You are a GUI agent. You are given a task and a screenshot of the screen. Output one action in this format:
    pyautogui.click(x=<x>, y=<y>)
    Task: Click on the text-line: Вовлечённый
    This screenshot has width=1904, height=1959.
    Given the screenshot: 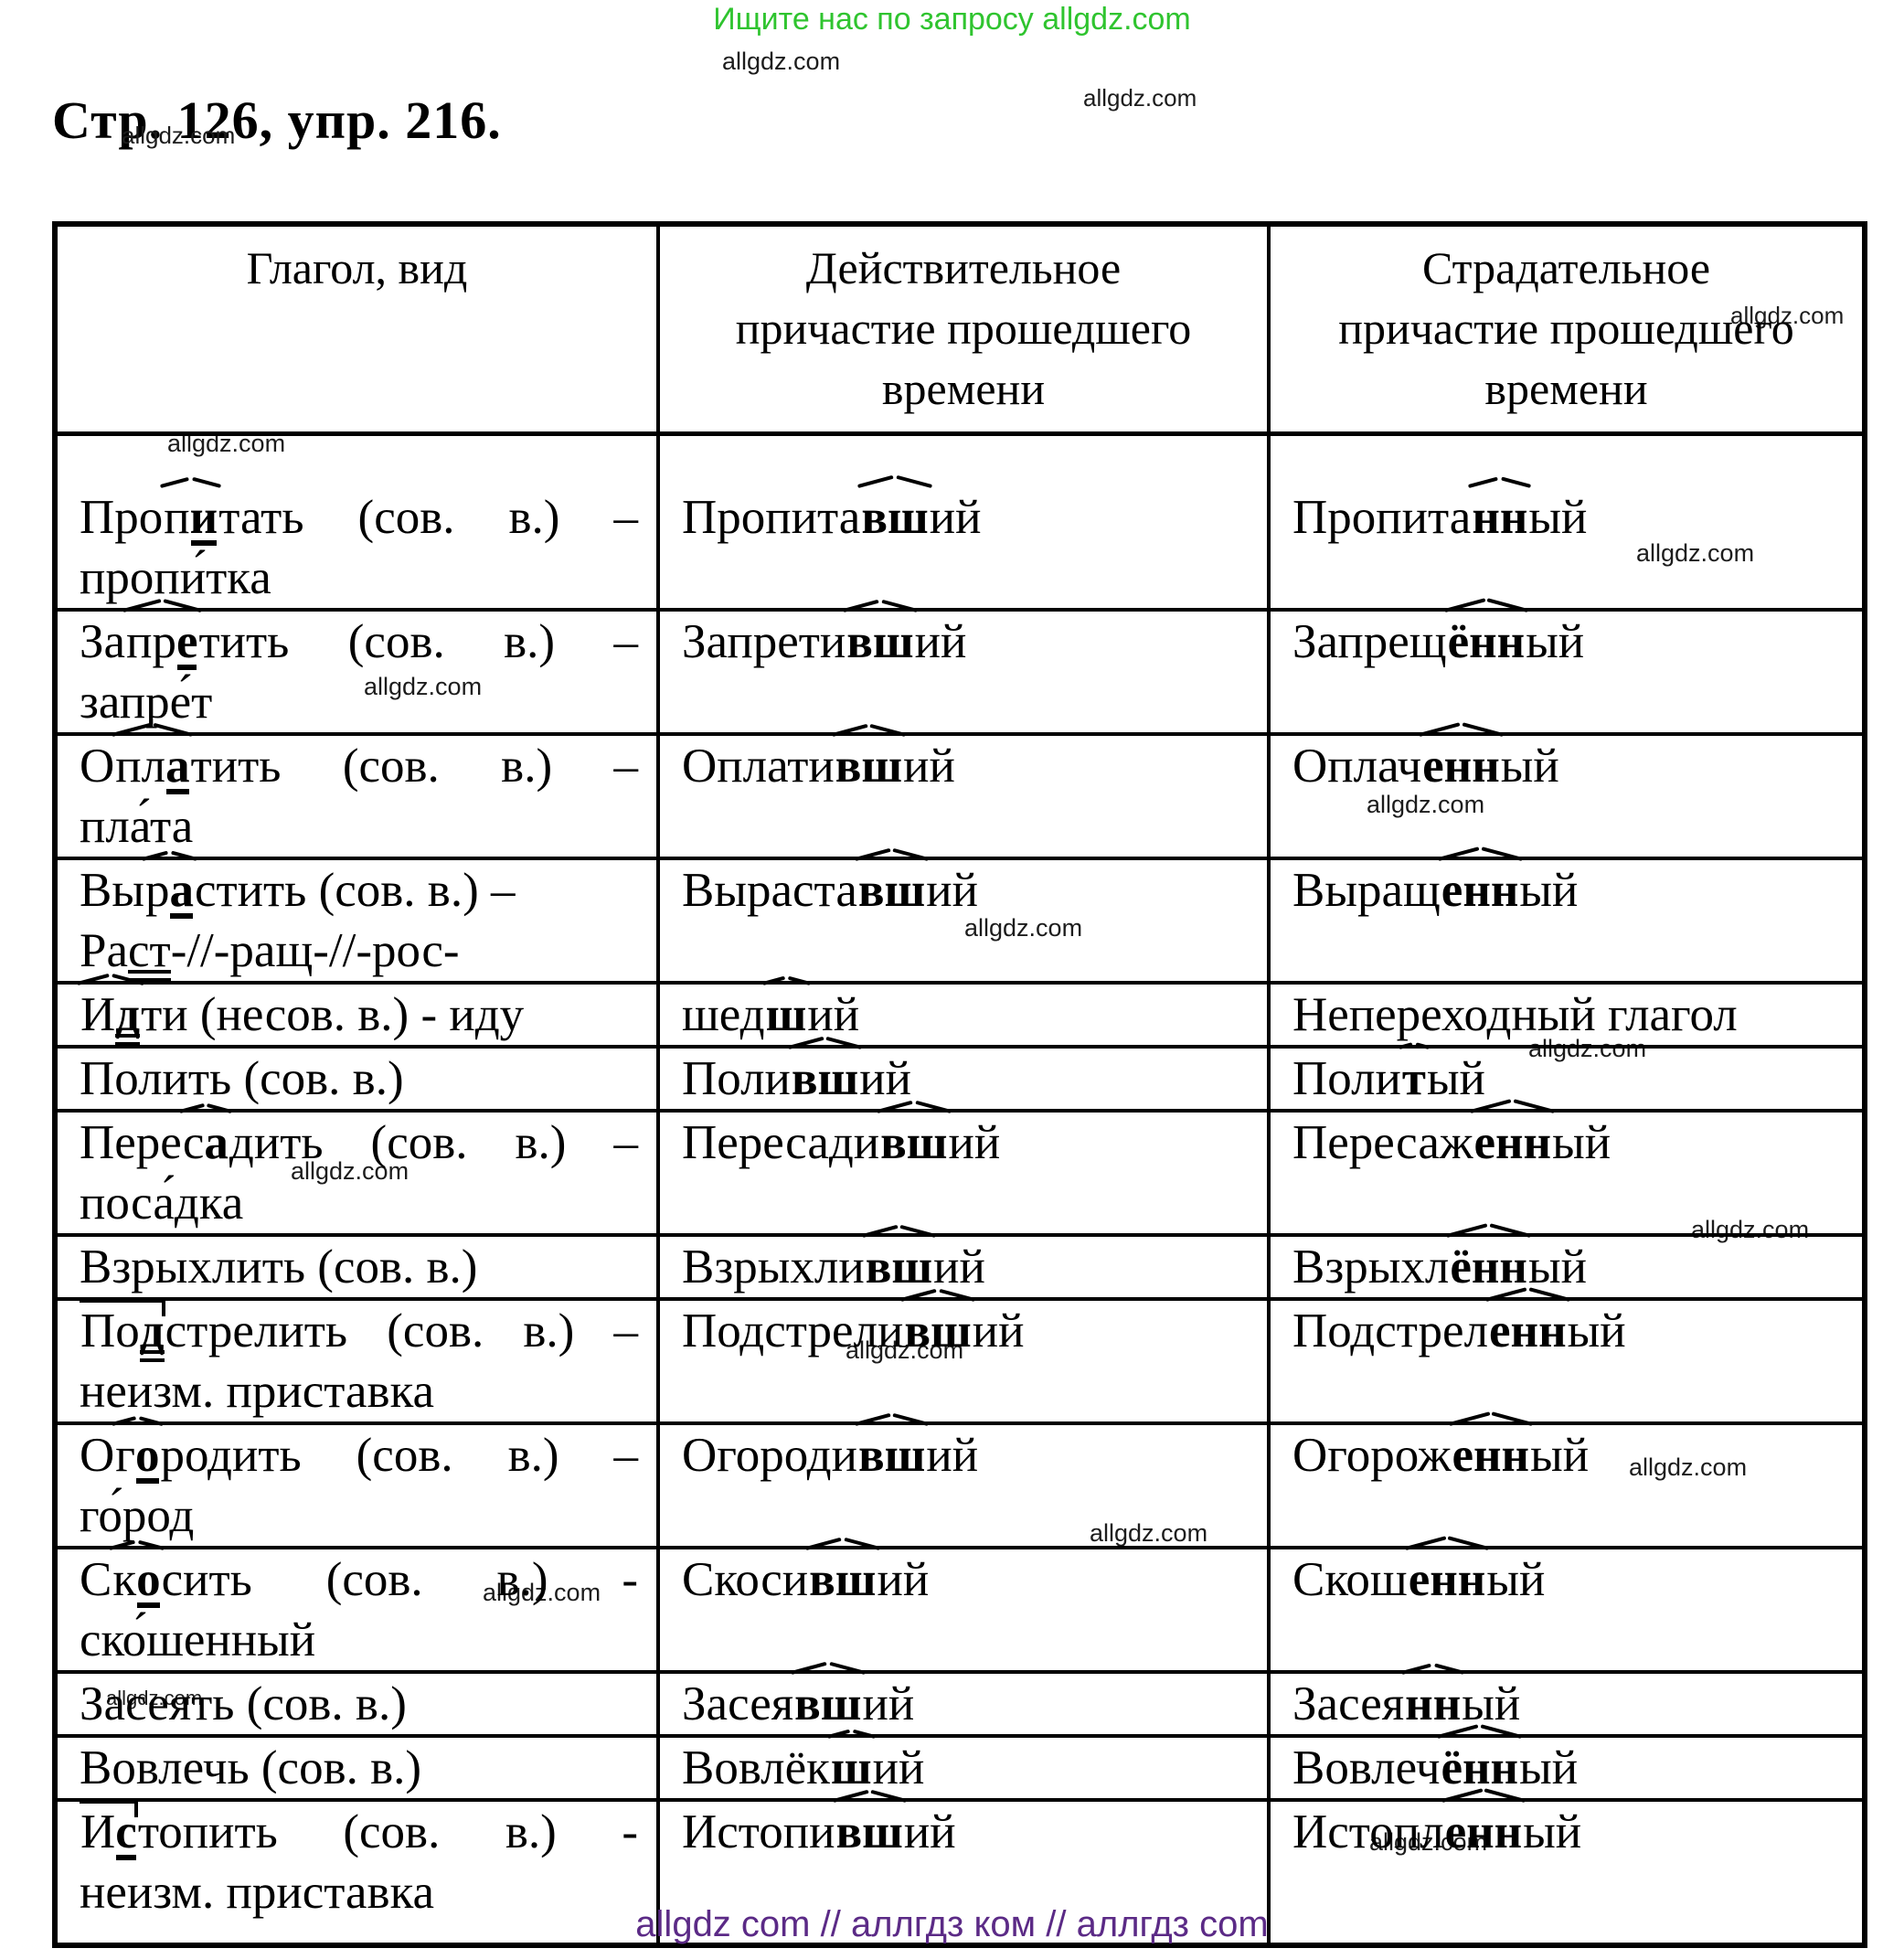 What is the action you would take?
    pyautogui.click(x=1568, y=1768)
    